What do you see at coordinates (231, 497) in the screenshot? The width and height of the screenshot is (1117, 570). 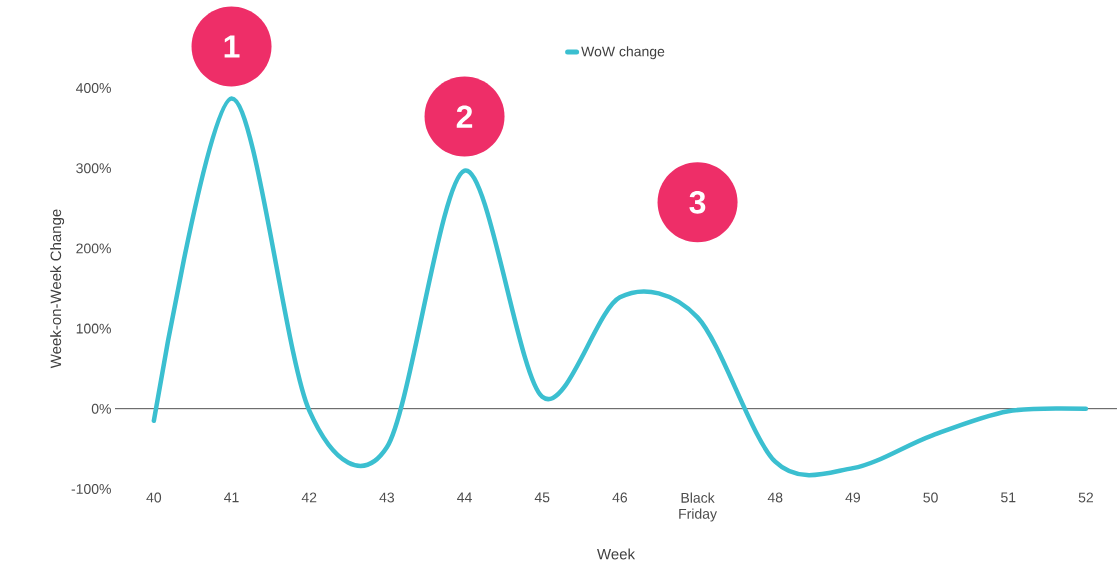 I see `x-tick-label: 41` at bounding box center [231, 497].